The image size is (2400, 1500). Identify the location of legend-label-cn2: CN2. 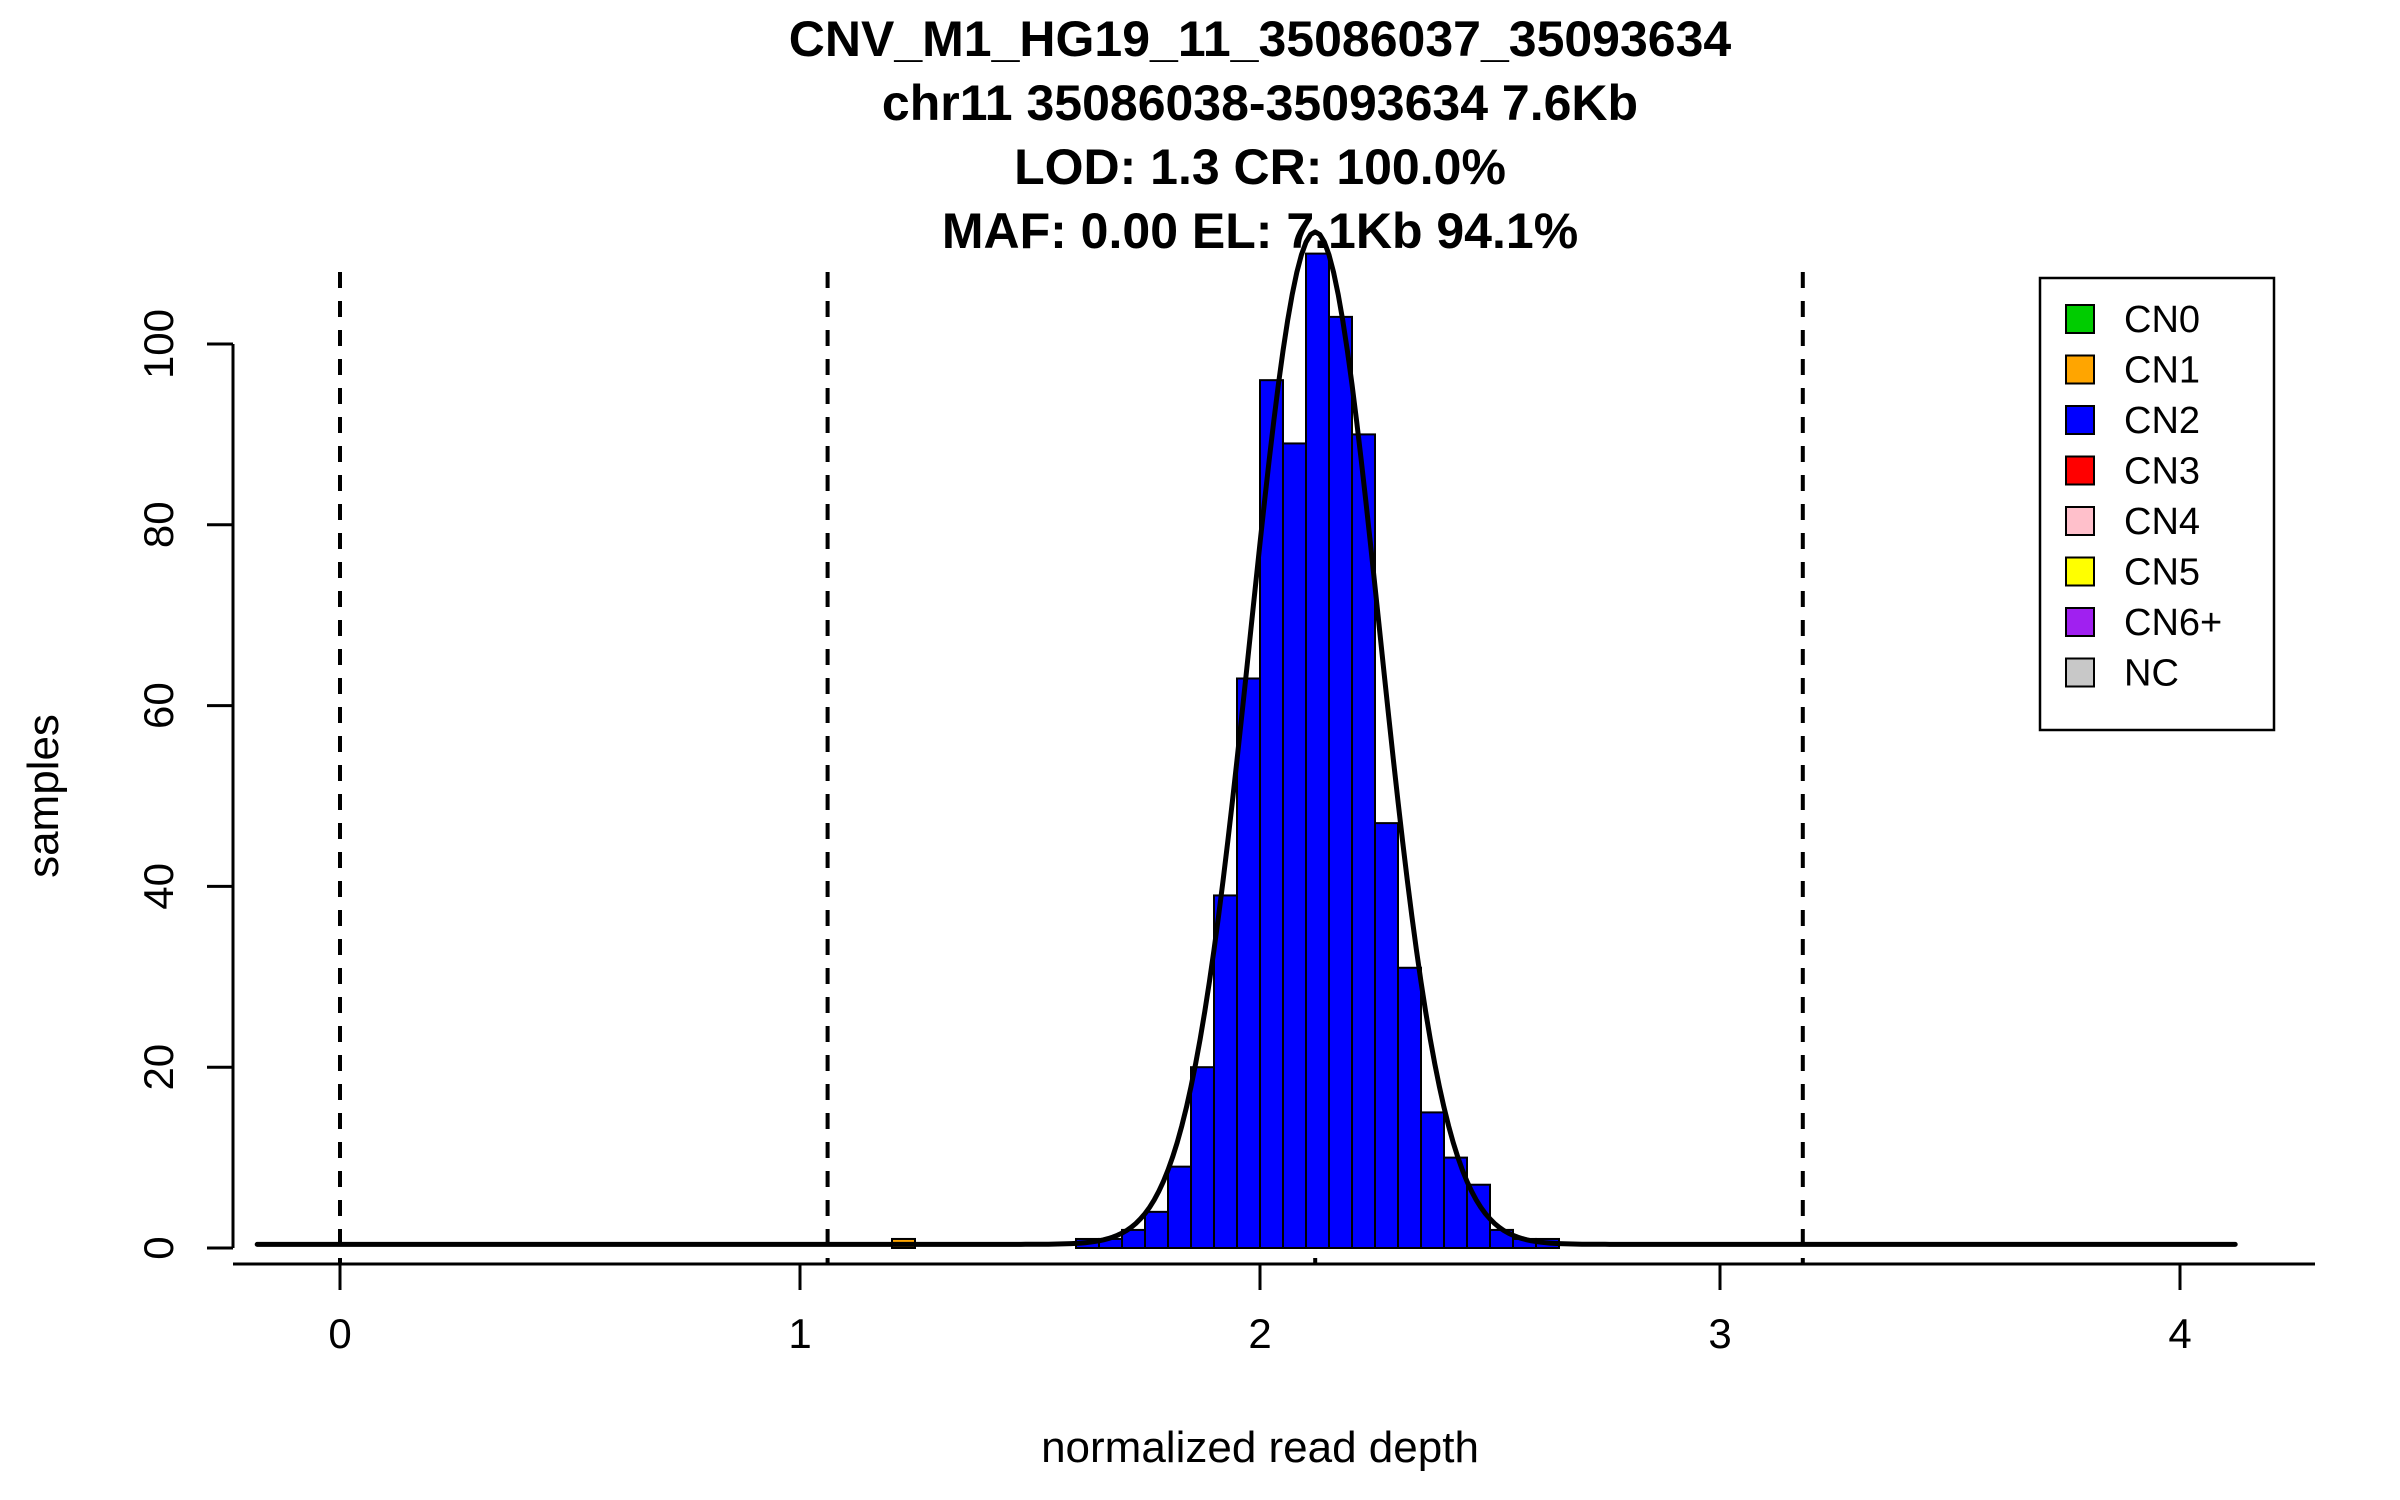
(2162, 421).